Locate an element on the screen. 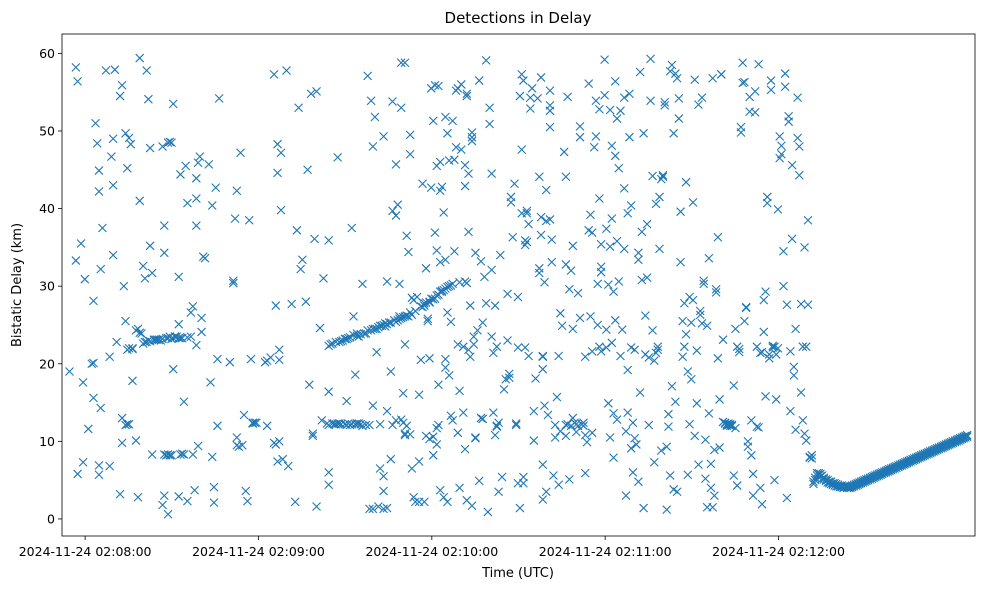 This screenshot has width=990, height=590. y-axis-label: Bistatic Delay (km) is located at coordinates (17, 285).